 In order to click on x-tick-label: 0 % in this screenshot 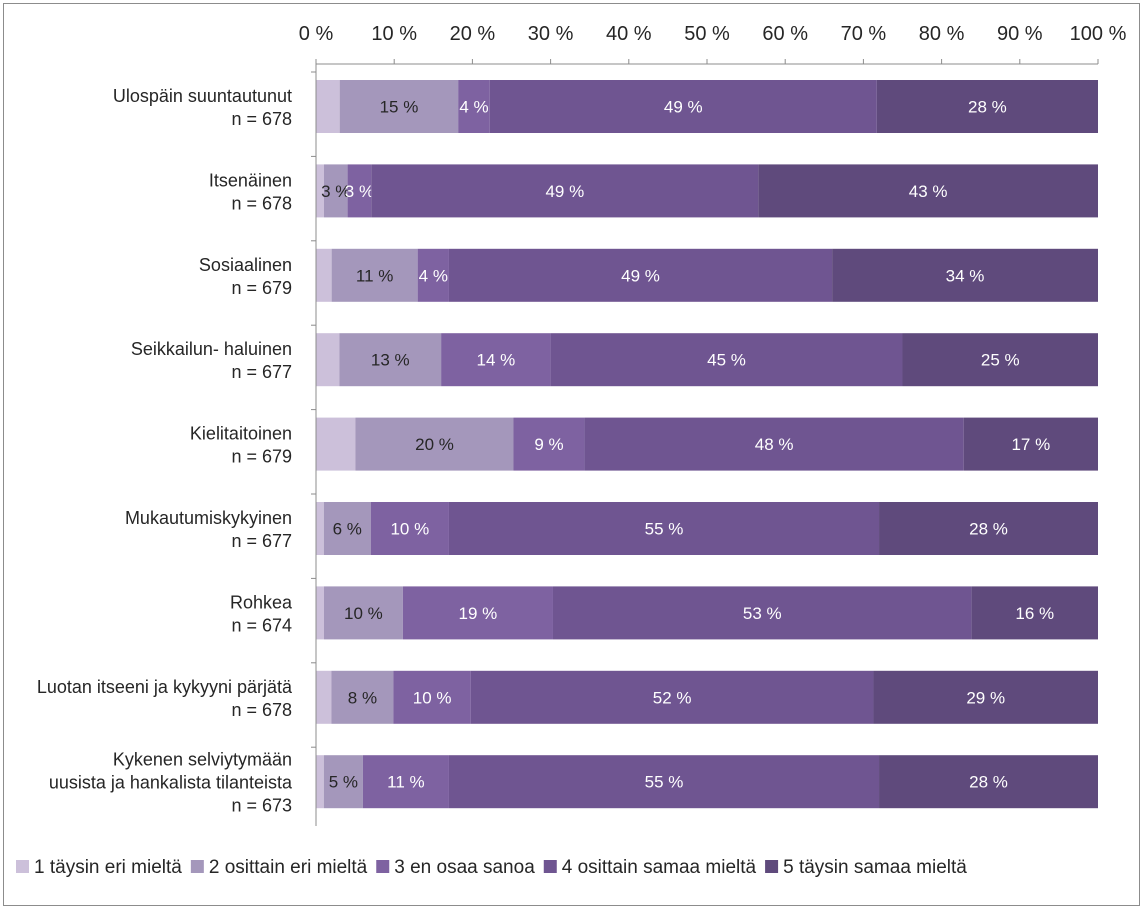, I will do `click(316, 34)`.